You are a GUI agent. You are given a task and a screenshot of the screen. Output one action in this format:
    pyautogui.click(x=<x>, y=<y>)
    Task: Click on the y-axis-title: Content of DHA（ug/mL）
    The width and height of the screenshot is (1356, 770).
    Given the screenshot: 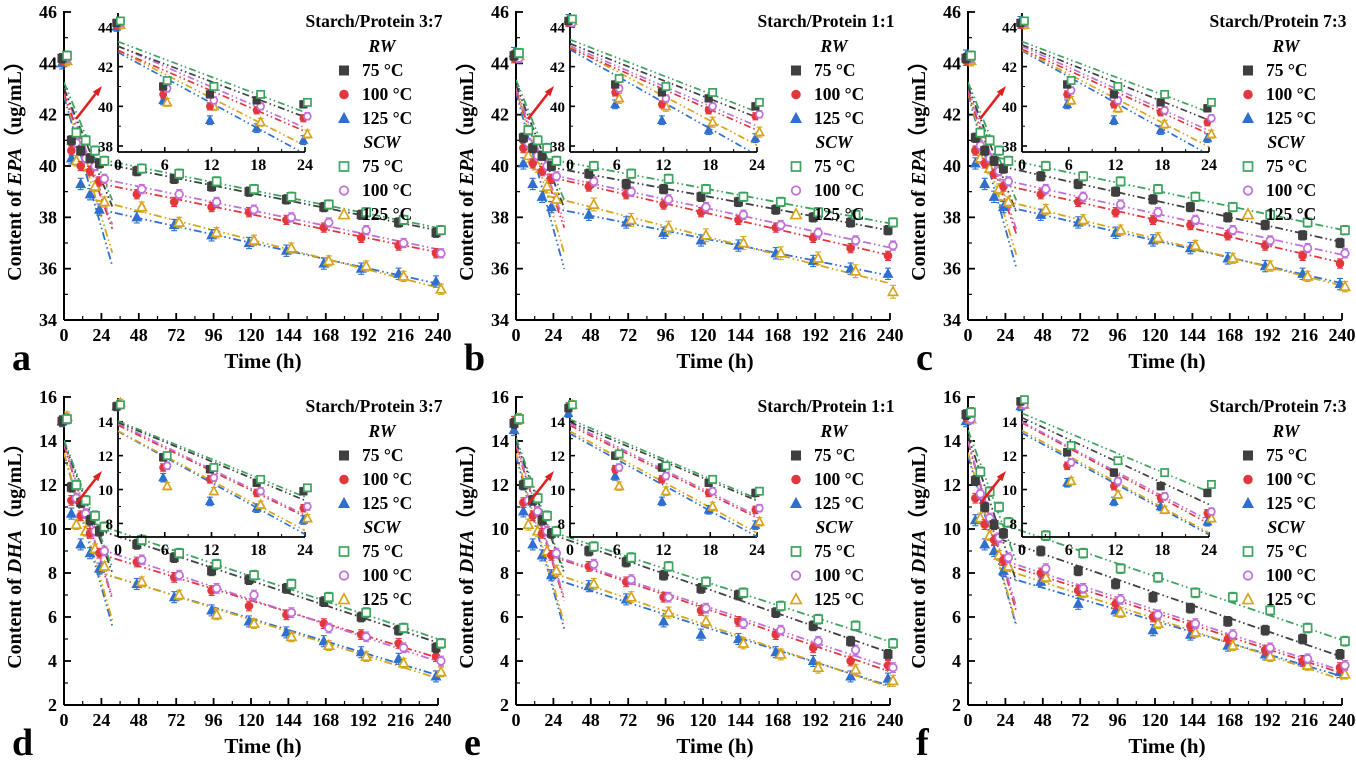 What is the action you would take?
    pyautogui.click(x=466, y=551)
    